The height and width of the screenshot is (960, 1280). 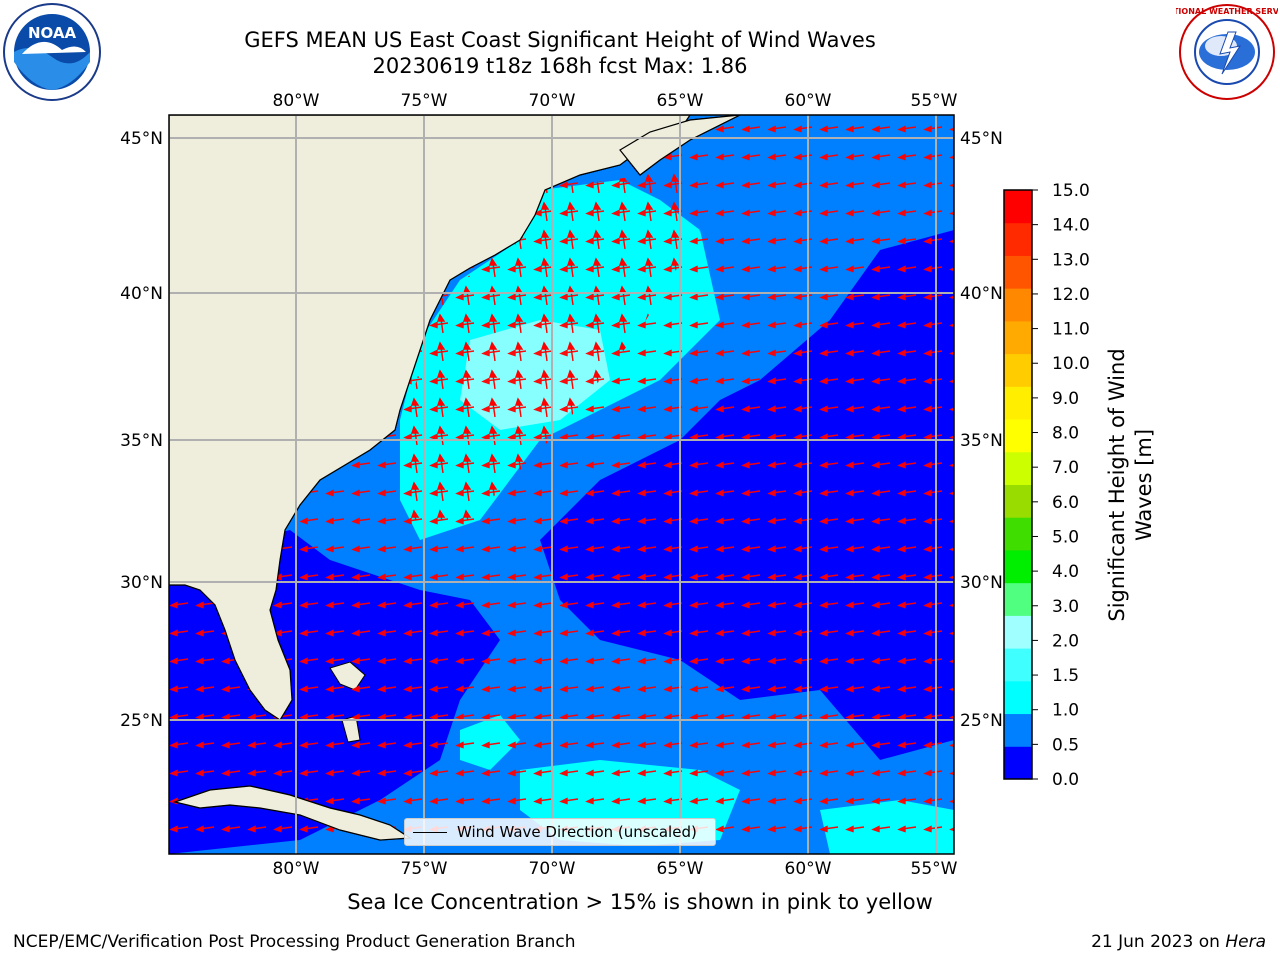 I want to click on lon-label-top: 60°W, so click(x=808, y=101).